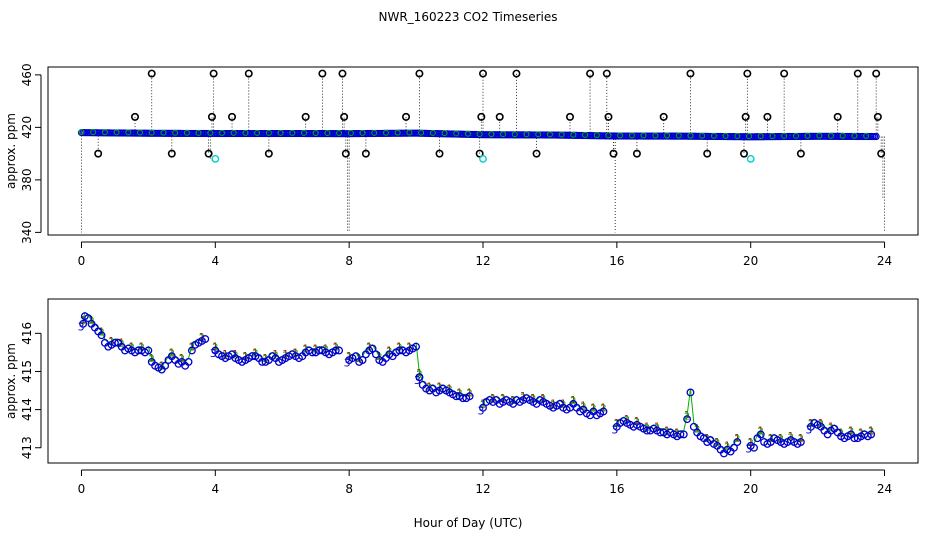  What do you see at coordinates (616, 489) in the screenshot?
I see `x-tick-label: 16` at bounding box center [616, 489].